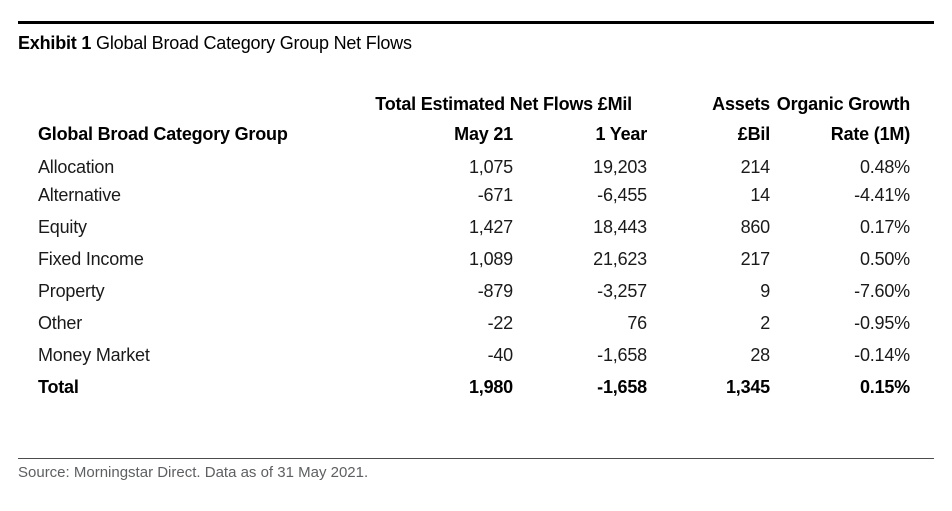  What do you see at coordinates (882, 290) in the screenshot?
I see `cell-growth: -7.60%` at bounding box center [882, 290].